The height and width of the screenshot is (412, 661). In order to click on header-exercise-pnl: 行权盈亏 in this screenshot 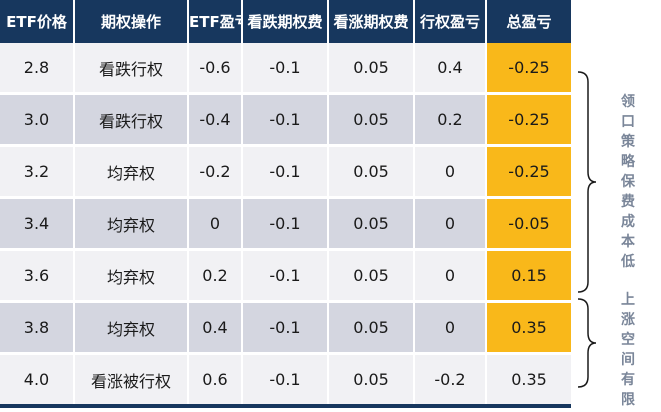, I will do `click(450, 21)`.